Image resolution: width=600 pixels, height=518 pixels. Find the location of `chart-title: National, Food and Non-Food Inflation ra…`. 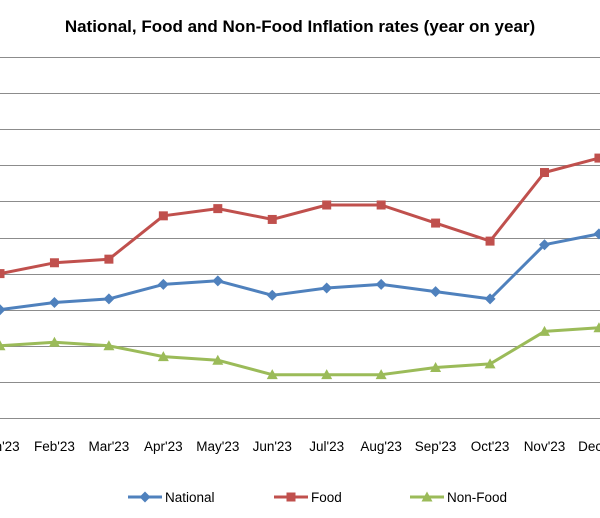

chart-title: National, Food and Non-Food Inflation ra… is located at coordinates (300, 26).